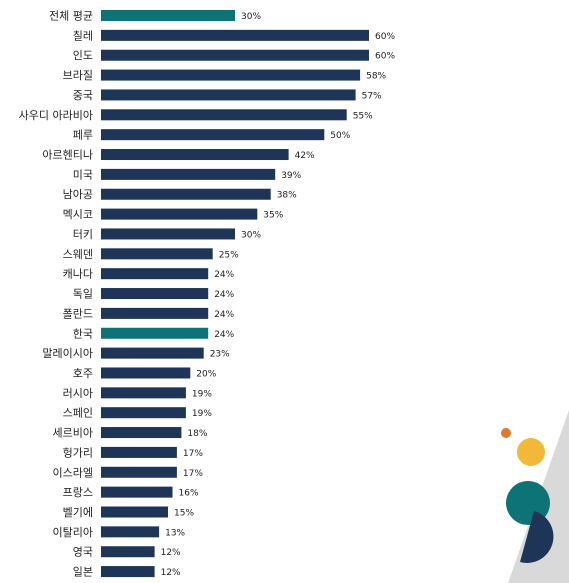  I want to click on value-label: 39%, so click(291, 176).